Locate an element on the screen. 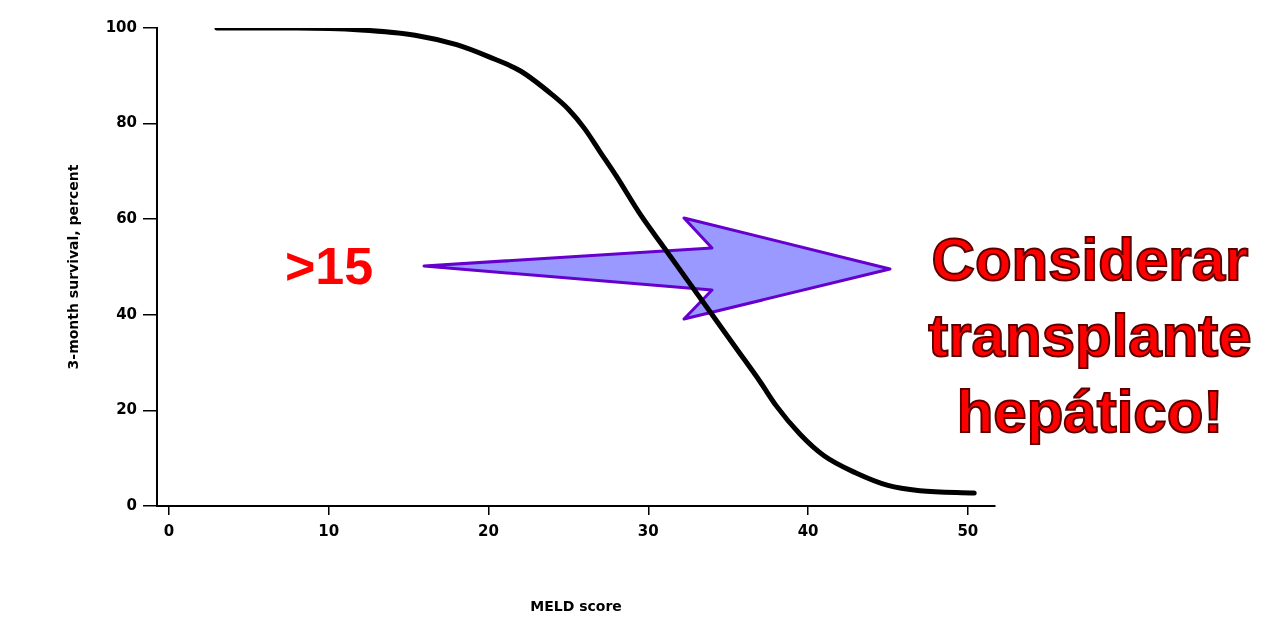 The image size is (1283, 622). x-tick-label: 40 is located at coordinates (808, 530).